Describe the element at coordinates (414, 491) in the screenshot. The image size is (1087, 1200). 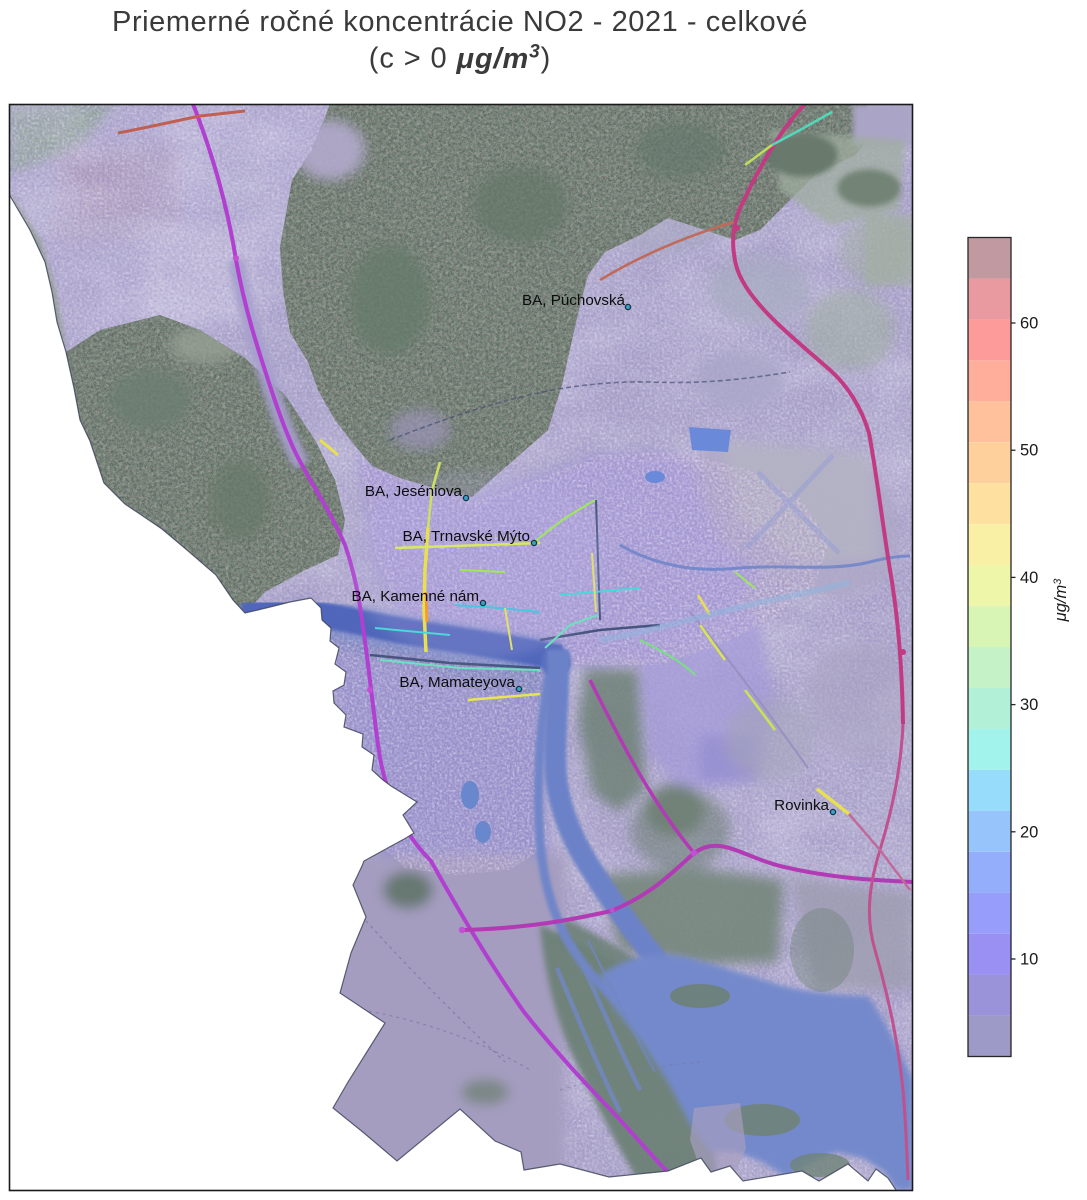
I see `svg-text: BA, Jeséniova` at that location.